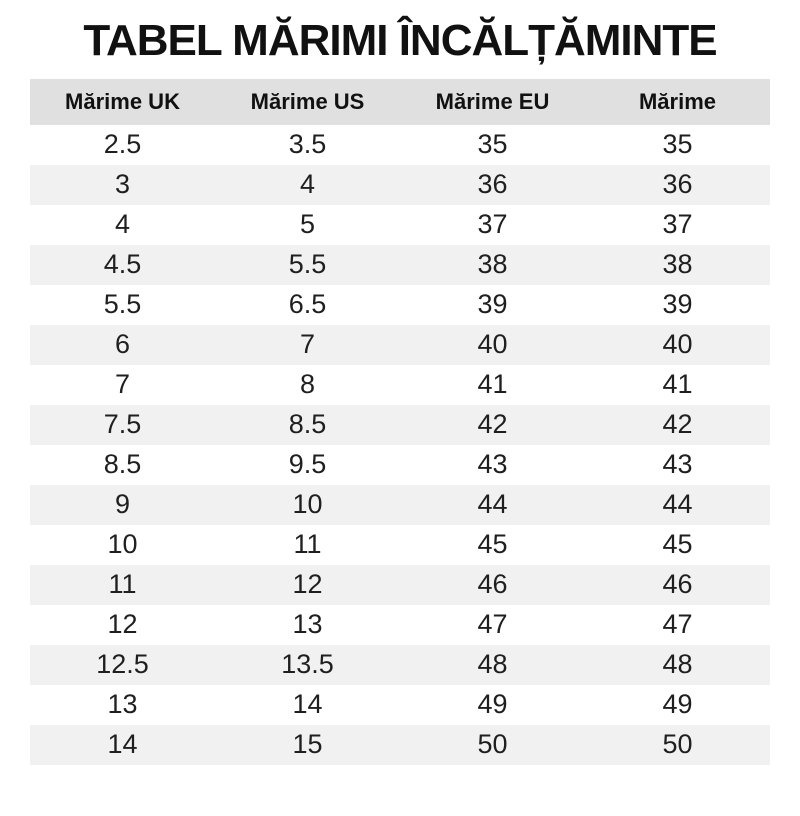 The image size is (800, 816). I want to click on cell-size: 43, so click(677, 464).